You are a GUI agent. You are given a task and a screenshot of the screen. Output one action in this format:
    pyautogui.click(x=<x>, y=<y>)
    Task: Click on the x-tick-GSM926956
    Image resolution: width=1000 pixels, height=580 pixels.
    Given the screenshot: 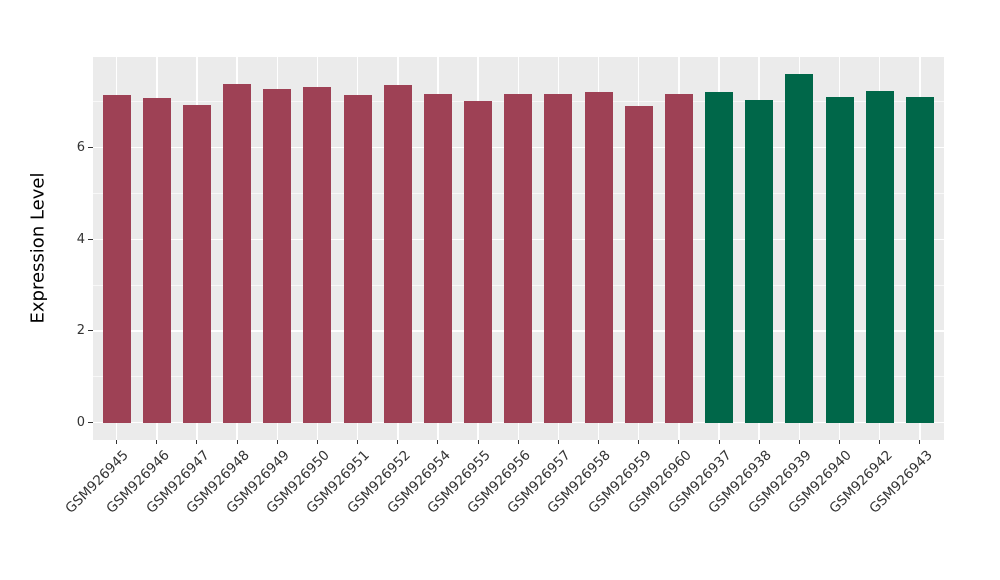 What is the action you would take?
    pyautogui.click(x=518, y=441)
    